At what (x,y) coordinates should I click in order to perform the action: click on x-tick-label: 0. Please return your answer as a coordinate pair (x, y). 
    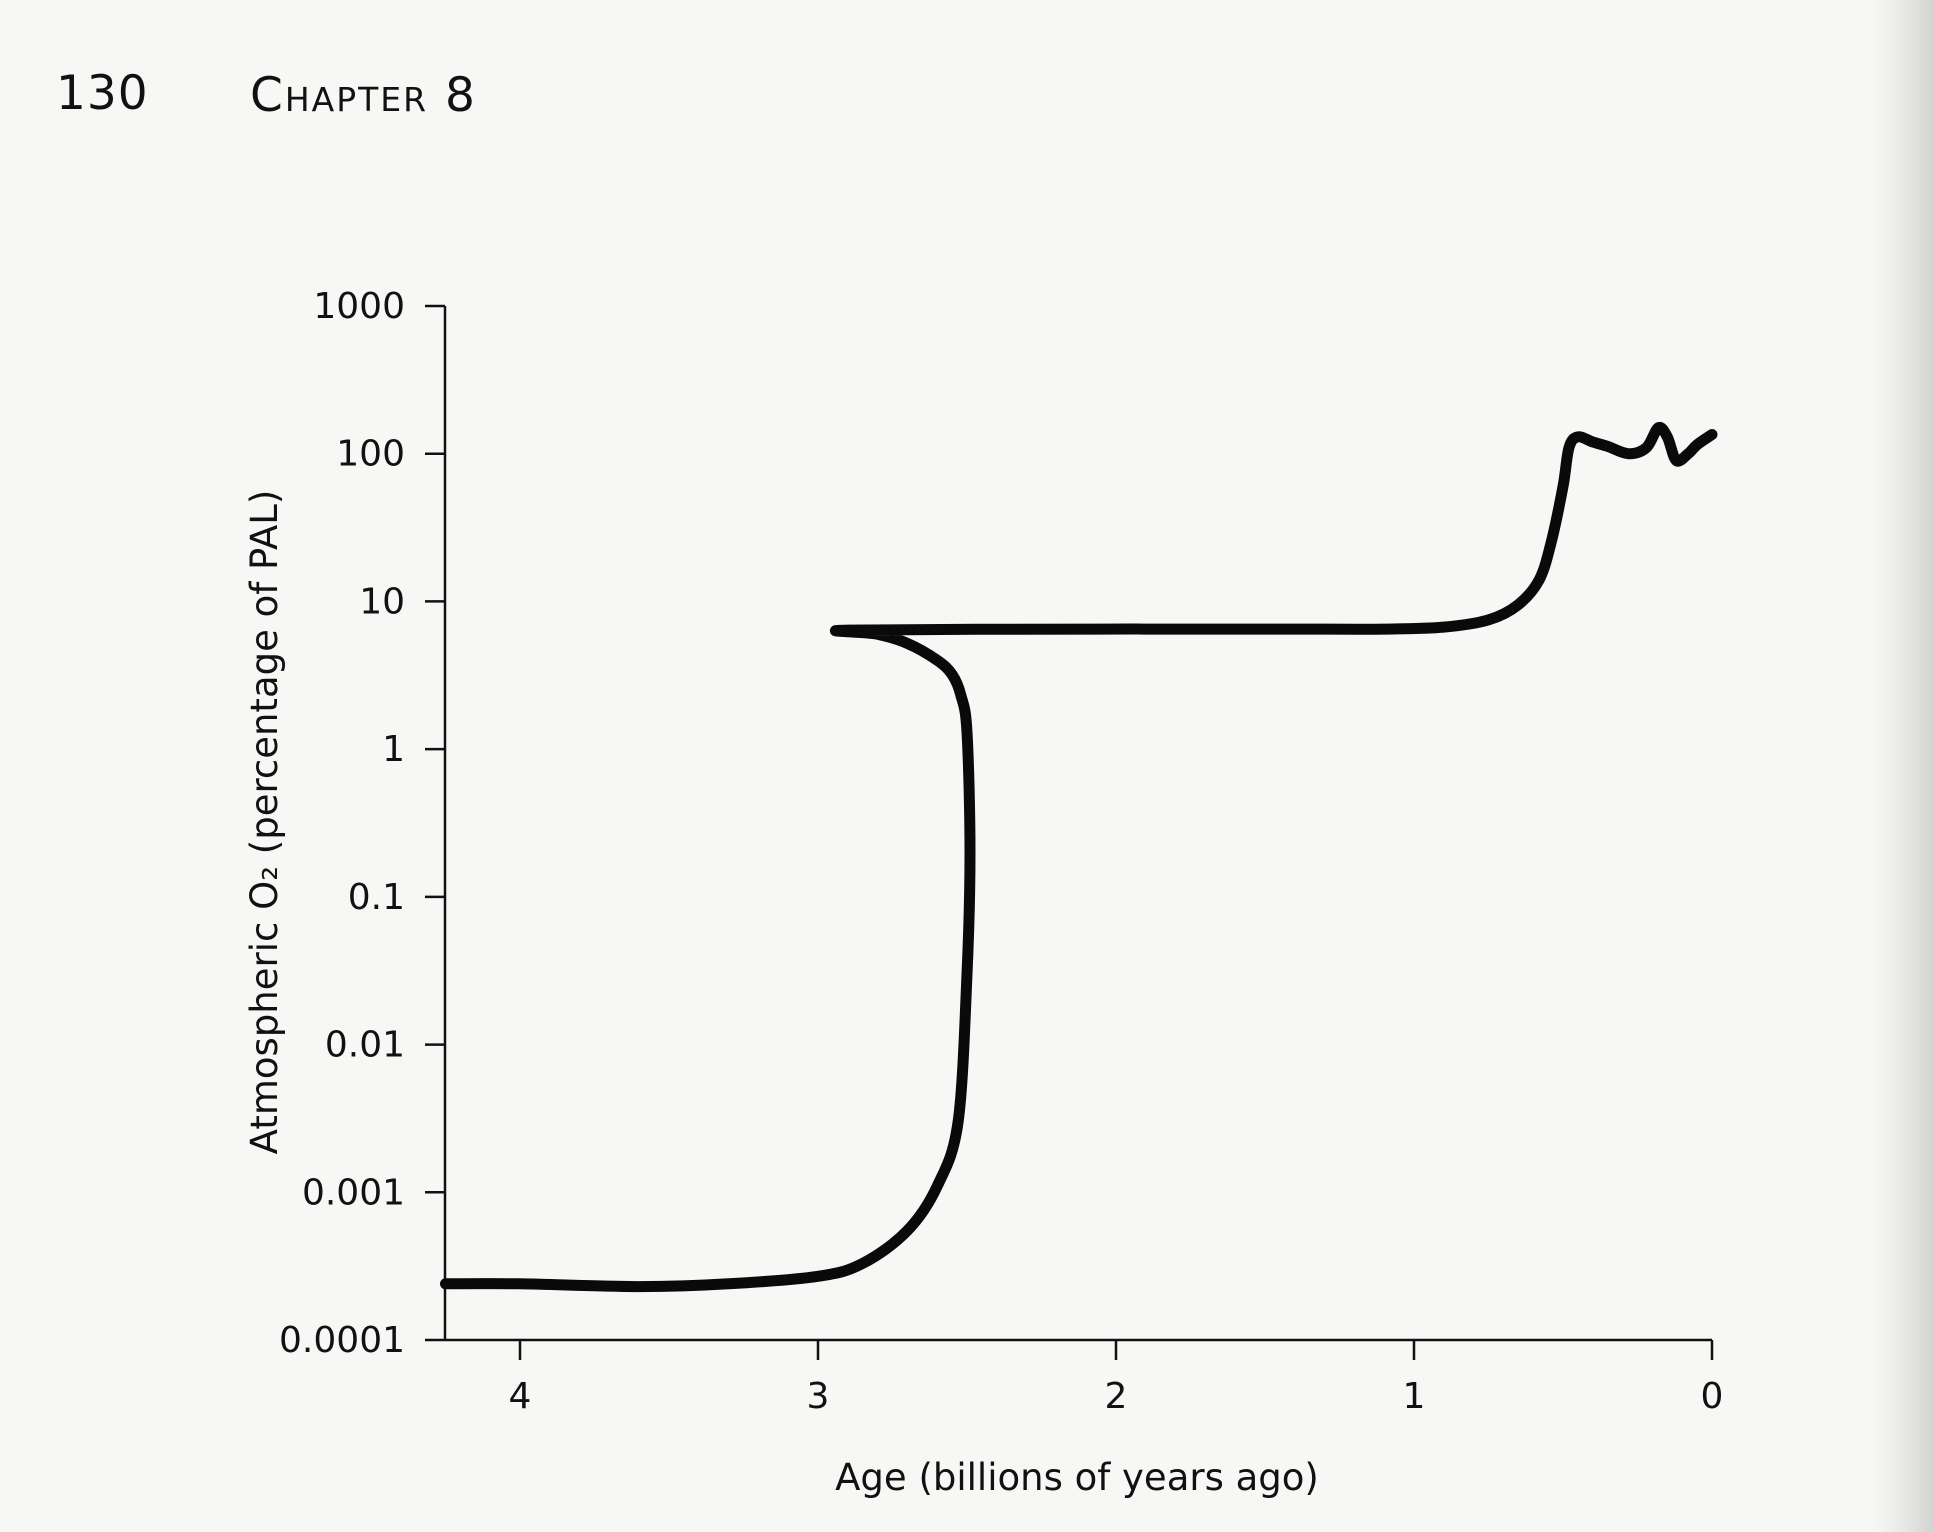
    Looking at the image, I should click on (1712, 1396).